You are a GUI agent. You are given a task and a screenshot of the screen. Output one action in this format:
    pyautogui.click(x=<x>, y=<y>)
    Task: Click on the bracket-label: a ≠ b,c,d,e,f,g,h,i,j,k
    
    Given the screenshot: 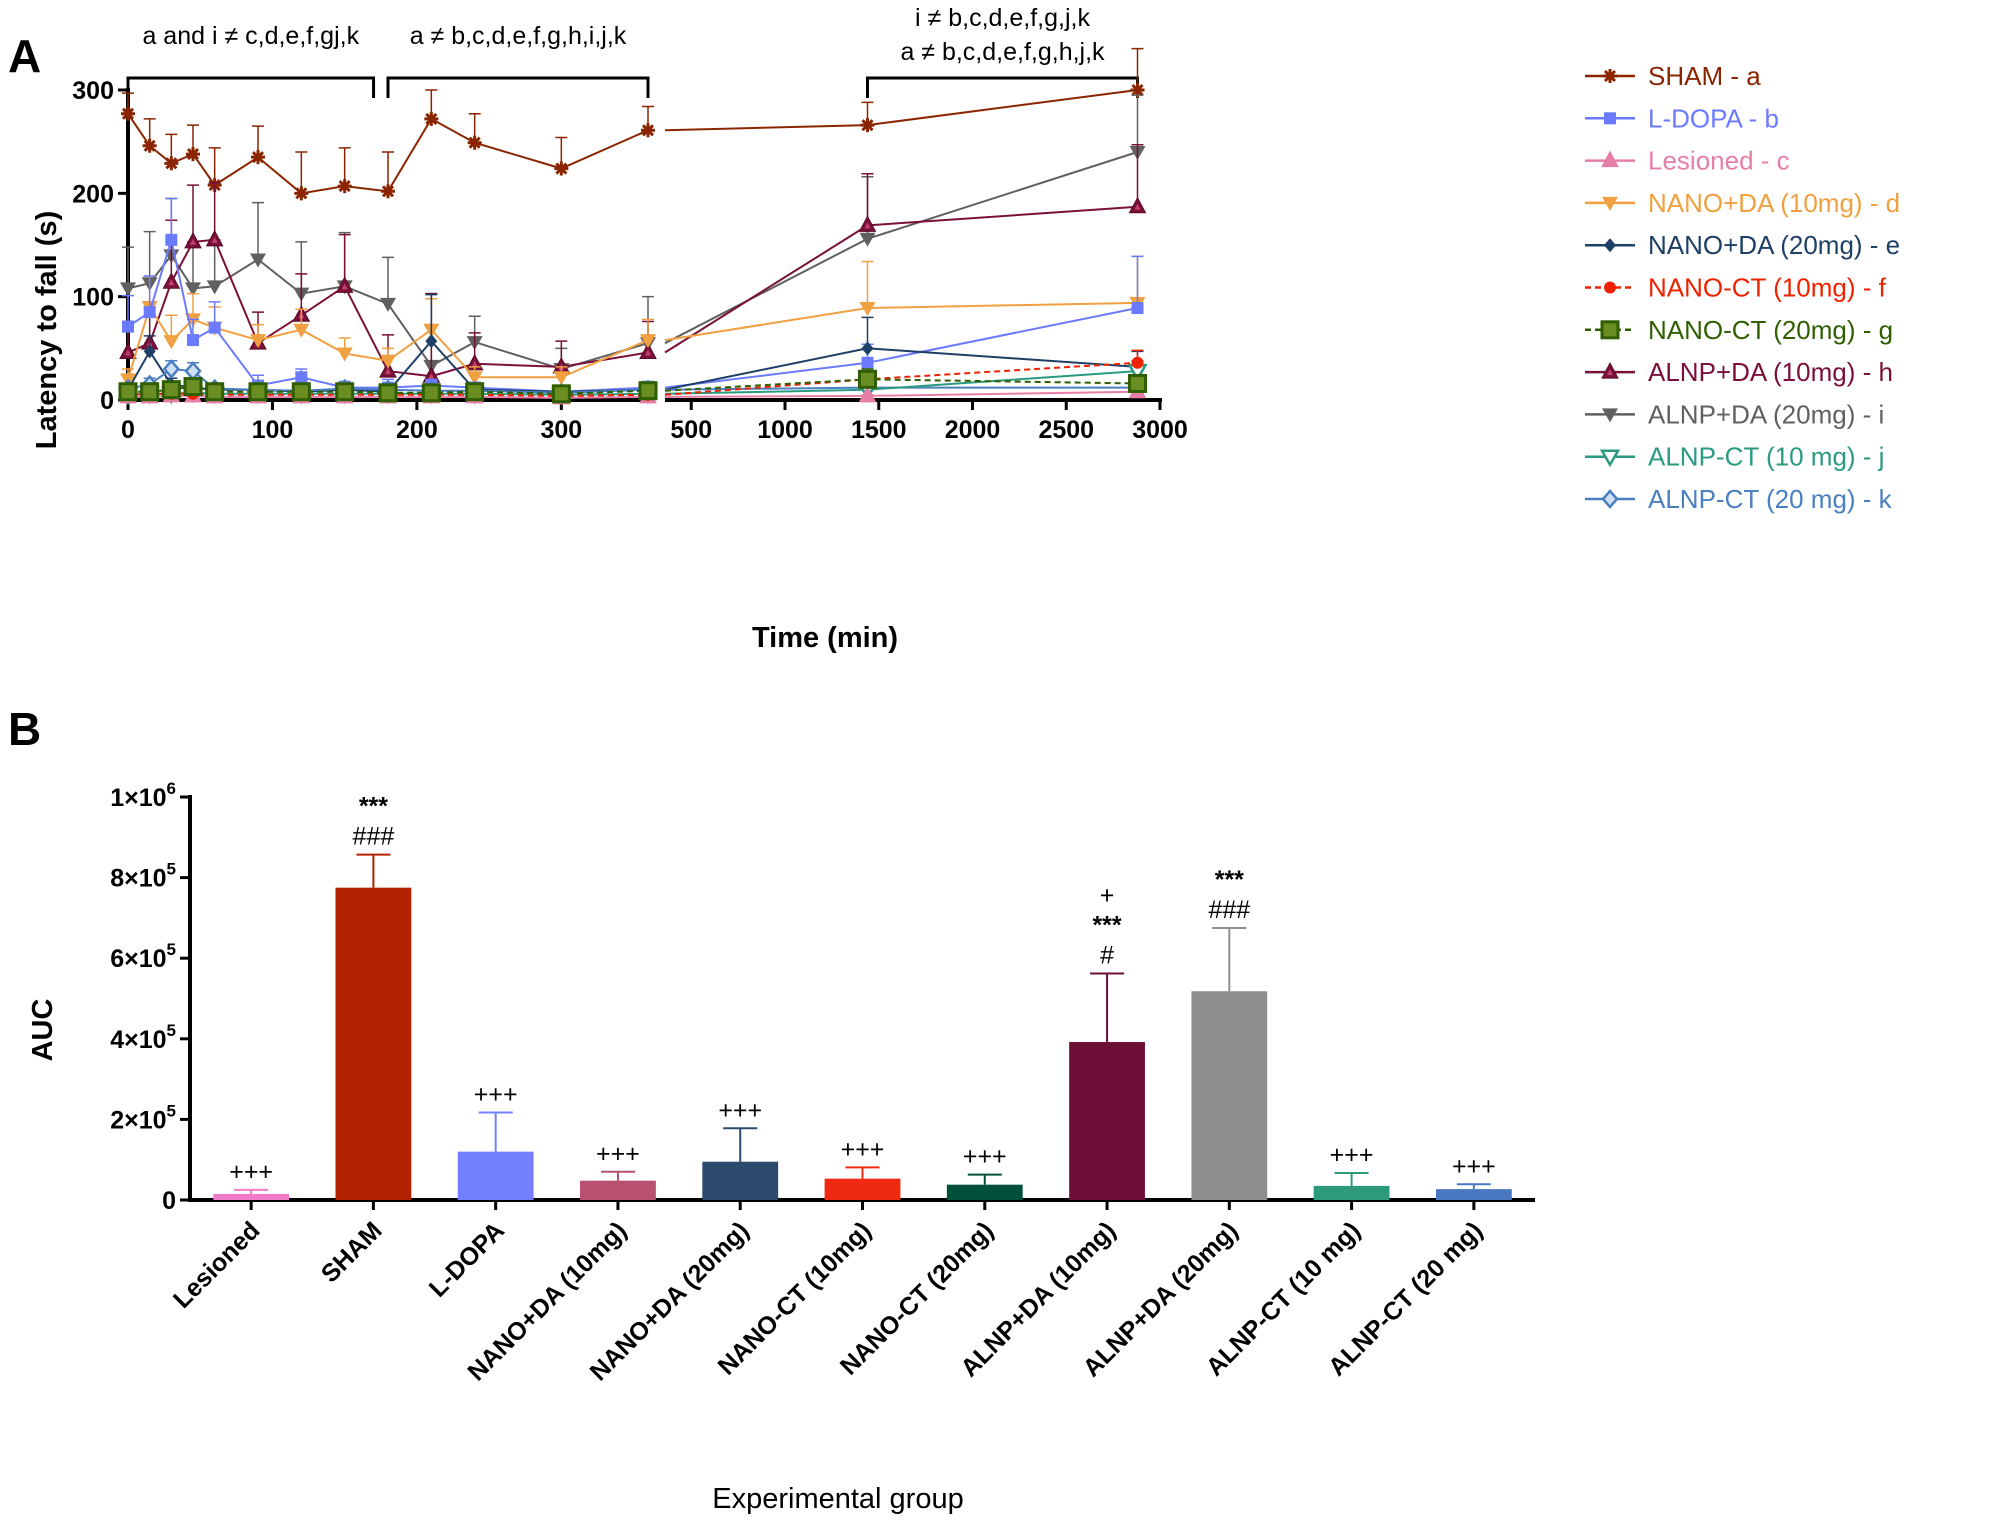 What is the action you would take?
    pyautogui.click(x=518, y=36)
    